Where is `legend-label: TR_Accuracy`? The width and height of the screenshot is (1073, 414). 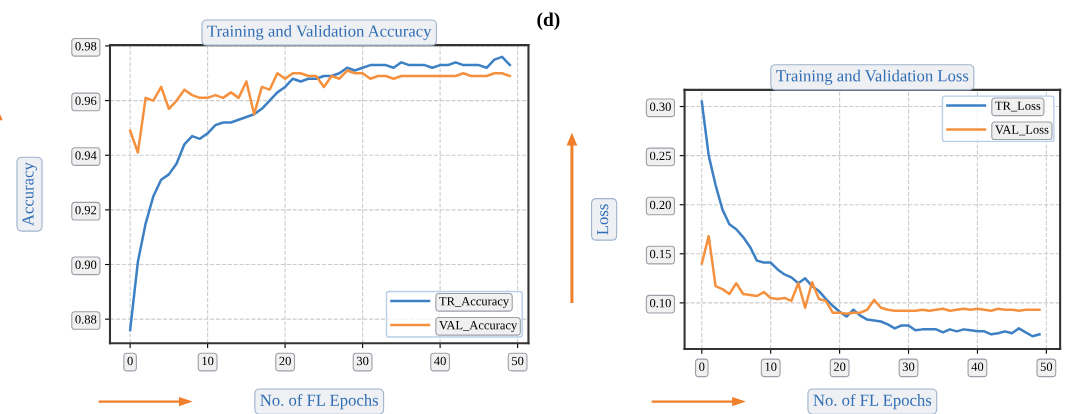
legend-label: TR_Accuracy is located at coordinates (474, 303).